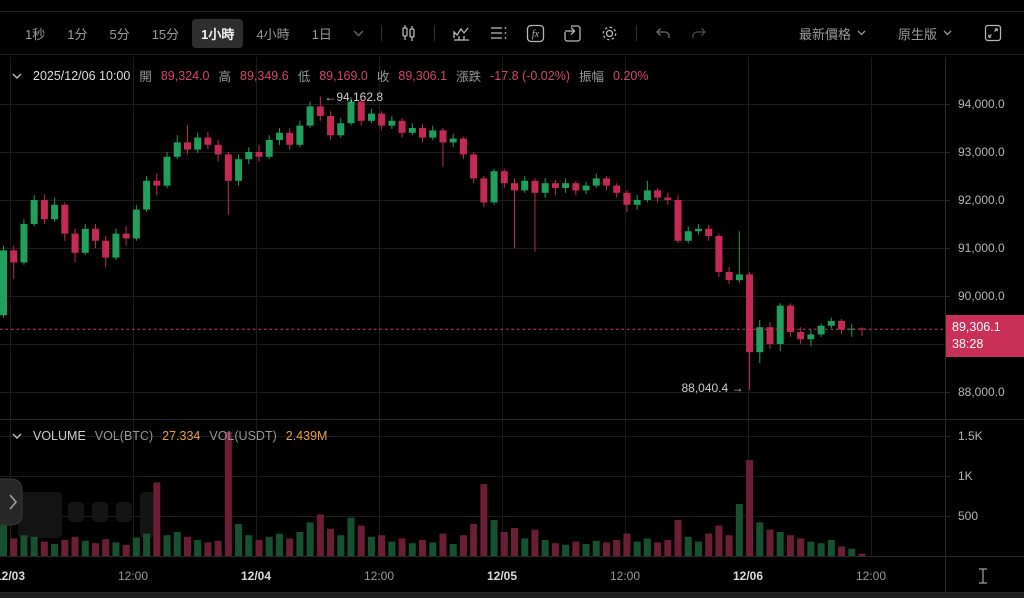  I want to click on time-axis: 12/03 12:00 12/04 12:00 12/05 12:00 12/06 12:00, so click(493, 576).